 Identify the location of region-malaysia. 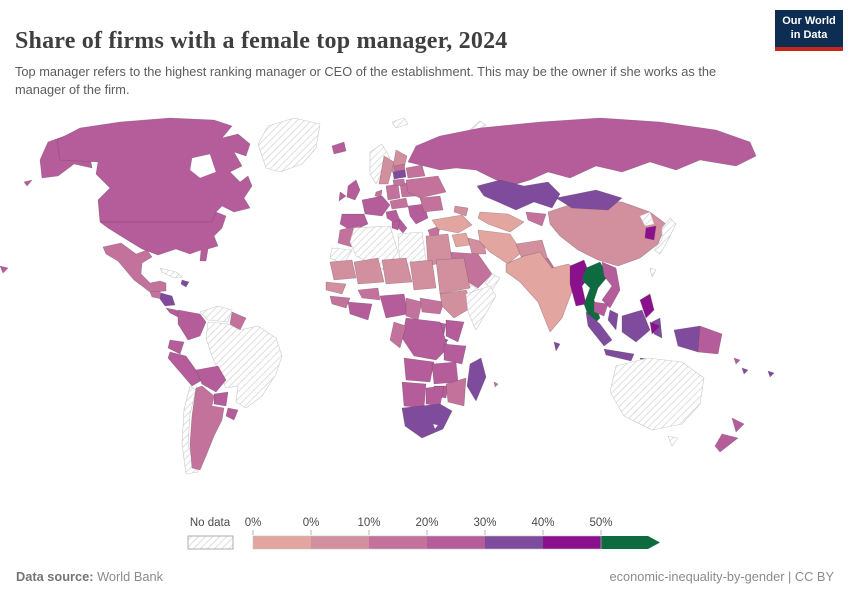
(613, 320).